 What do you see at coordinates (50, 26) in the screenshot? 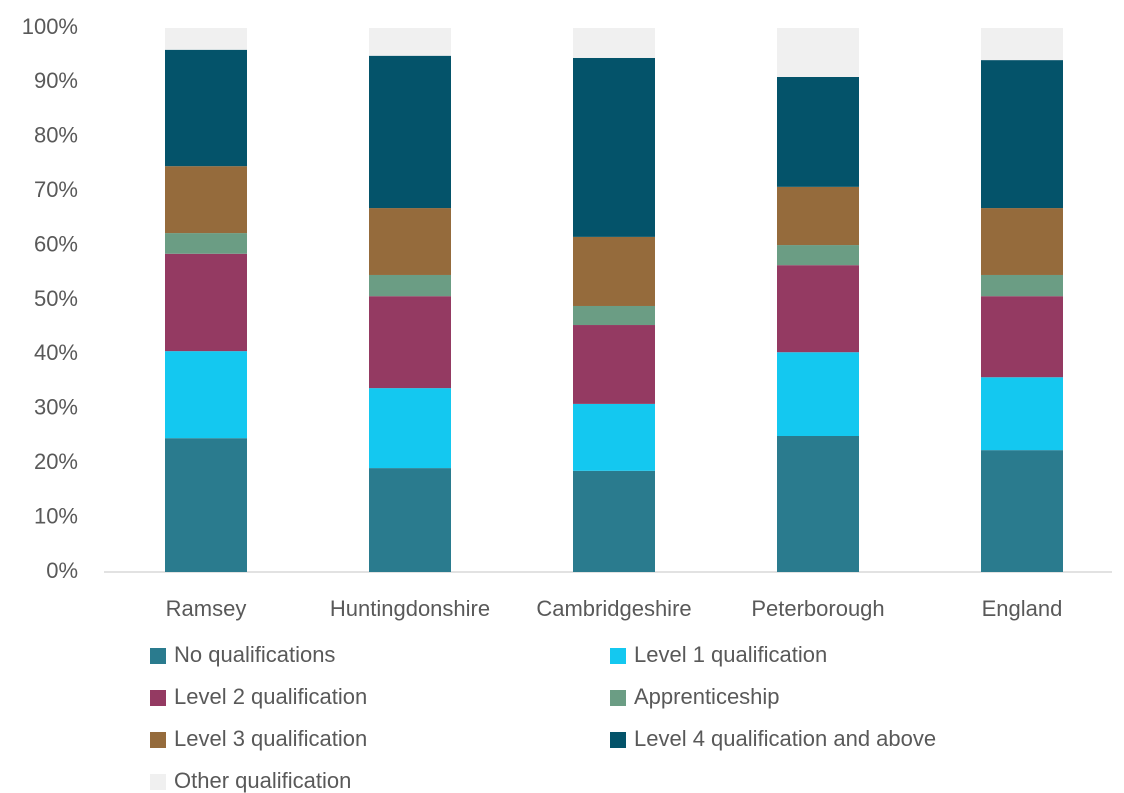
I see `y-tick-label: 100%` at bounding box center [50, 26].